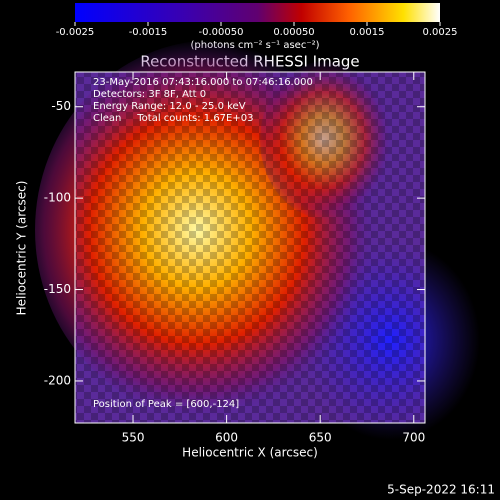  What do you see at coordinates (57, 289) in the screenshot?
I see `y-tick-label: -150` at bounding box center [57, 289].